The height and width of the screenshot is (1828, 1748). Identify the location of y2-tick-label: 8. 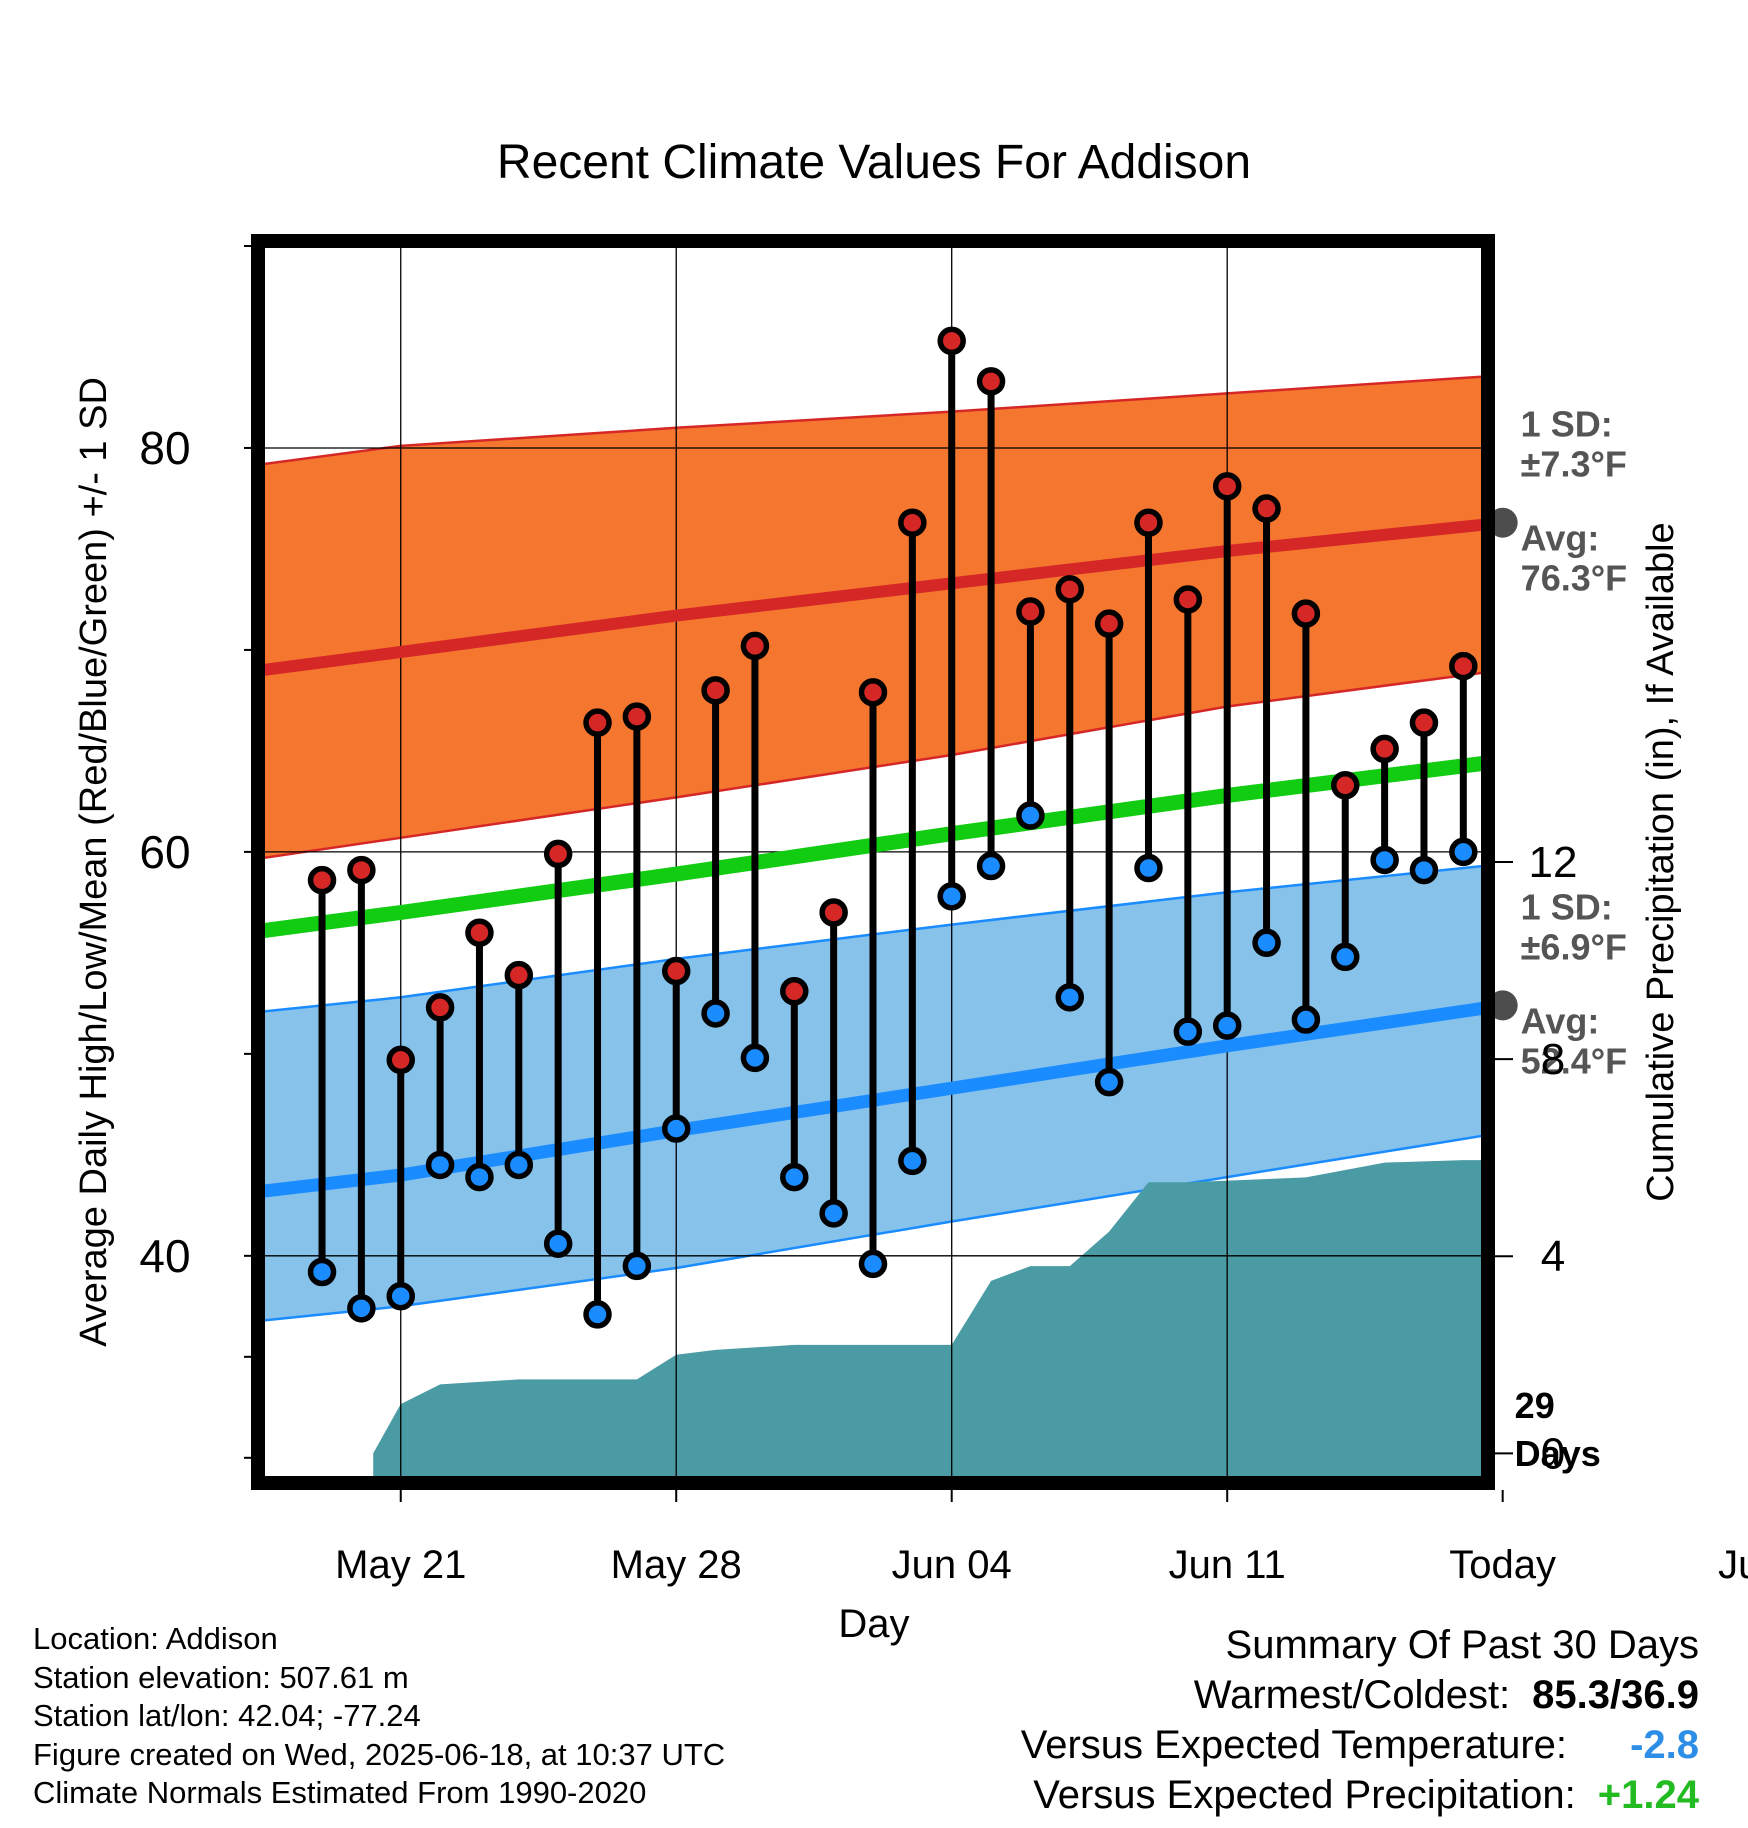
(1553, 1059).